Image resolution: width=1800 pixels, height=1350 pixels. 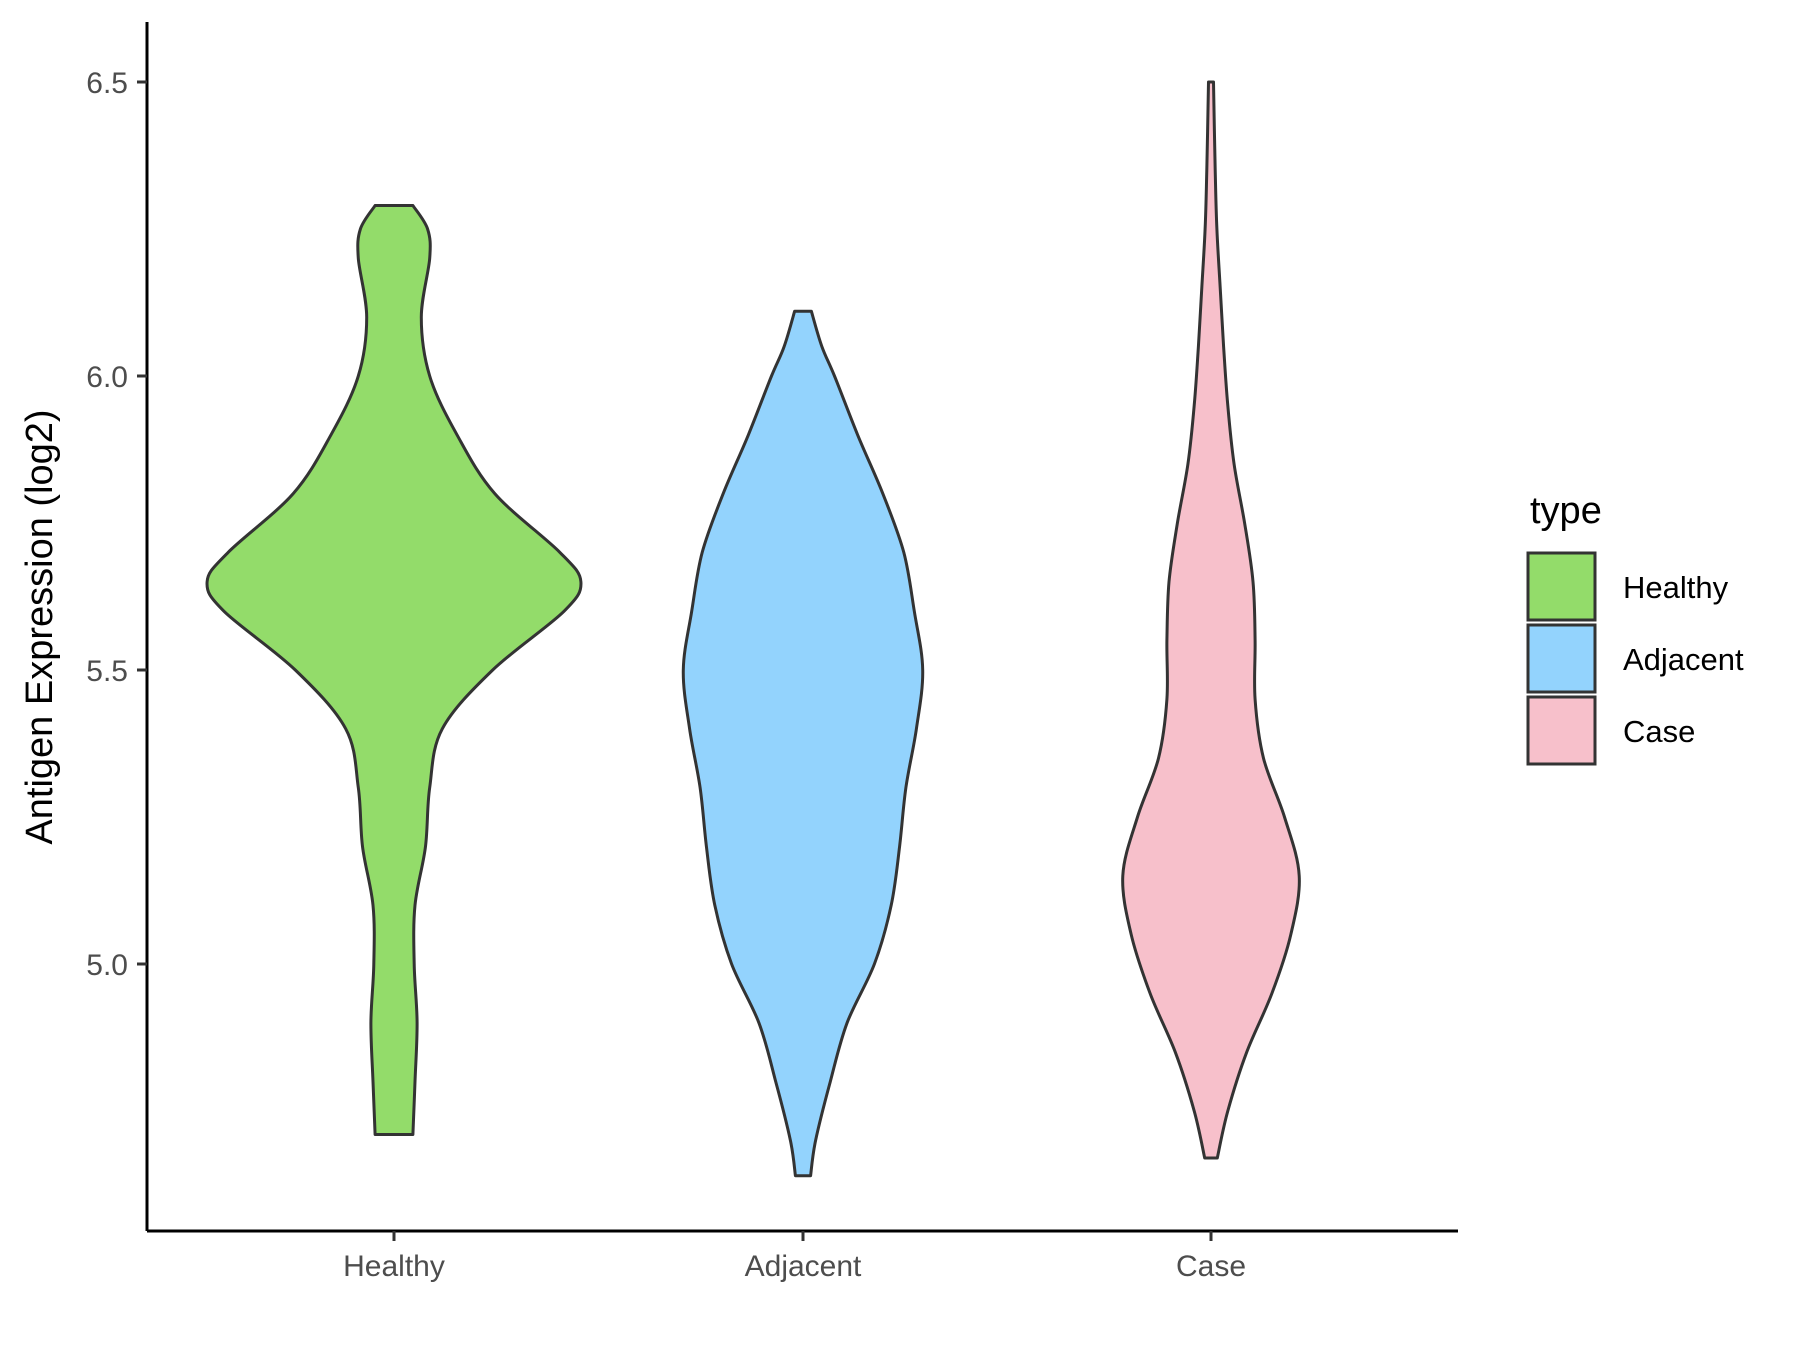 I want to click on violin-adjacent, so click(x=803, y=743).